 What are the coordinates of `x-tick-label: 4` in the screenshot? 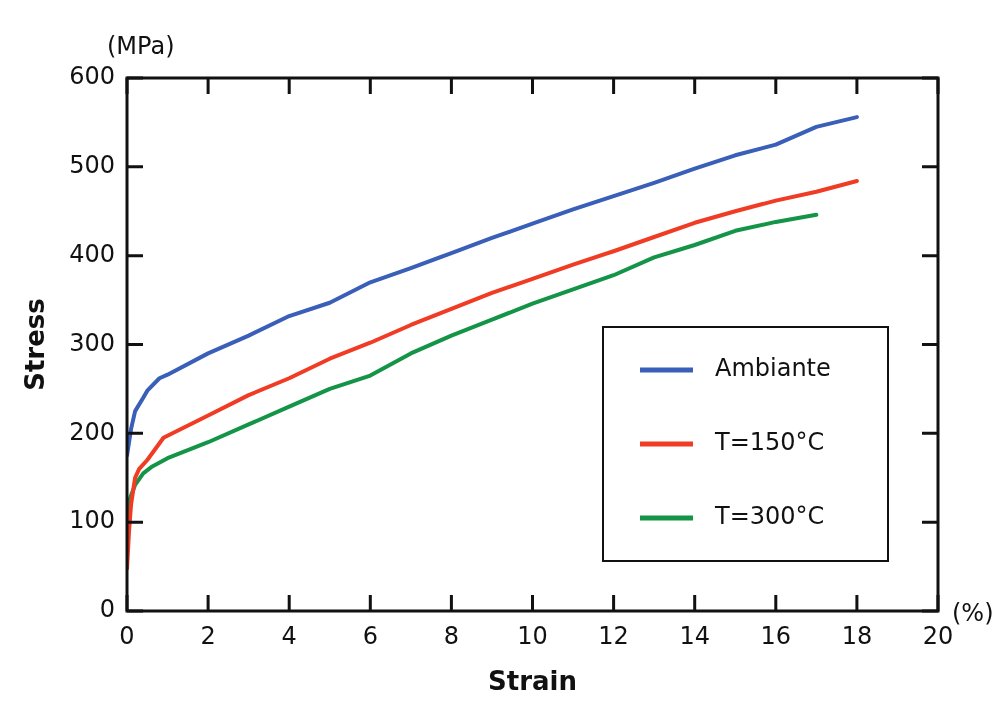 It's located at (289, 635).